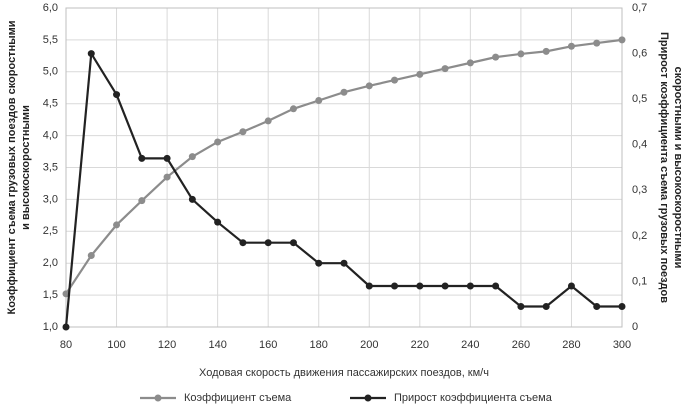 This screenshot has height=413, width=694. What do you see at coordinates (639, 99) in the screenshot?
I see `y2-tick-label: 0,5` at bounding box center [639, 99].